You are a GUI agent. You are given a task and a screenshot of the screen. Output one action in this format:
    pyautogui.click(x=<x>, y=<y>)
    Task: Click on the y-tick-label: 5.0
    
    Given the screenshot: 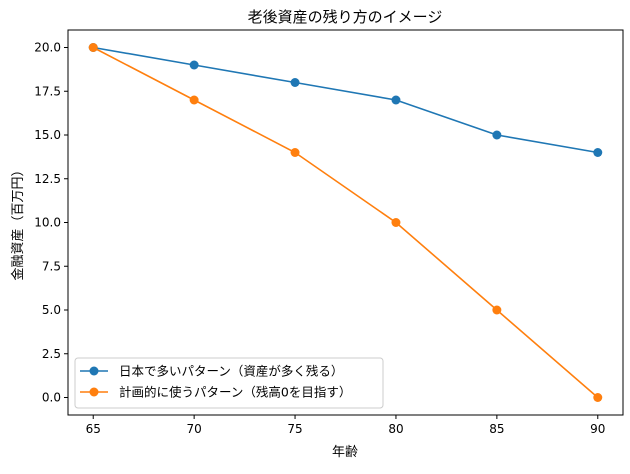 What is the action you would take?
    pyautogui.click(x=51, y=310)
    